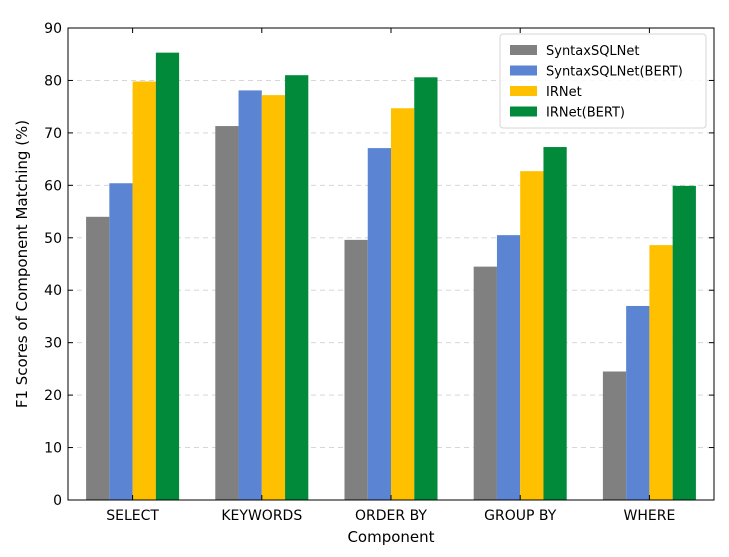  I want to click on y-tick-label: 50, so click(53, 239).